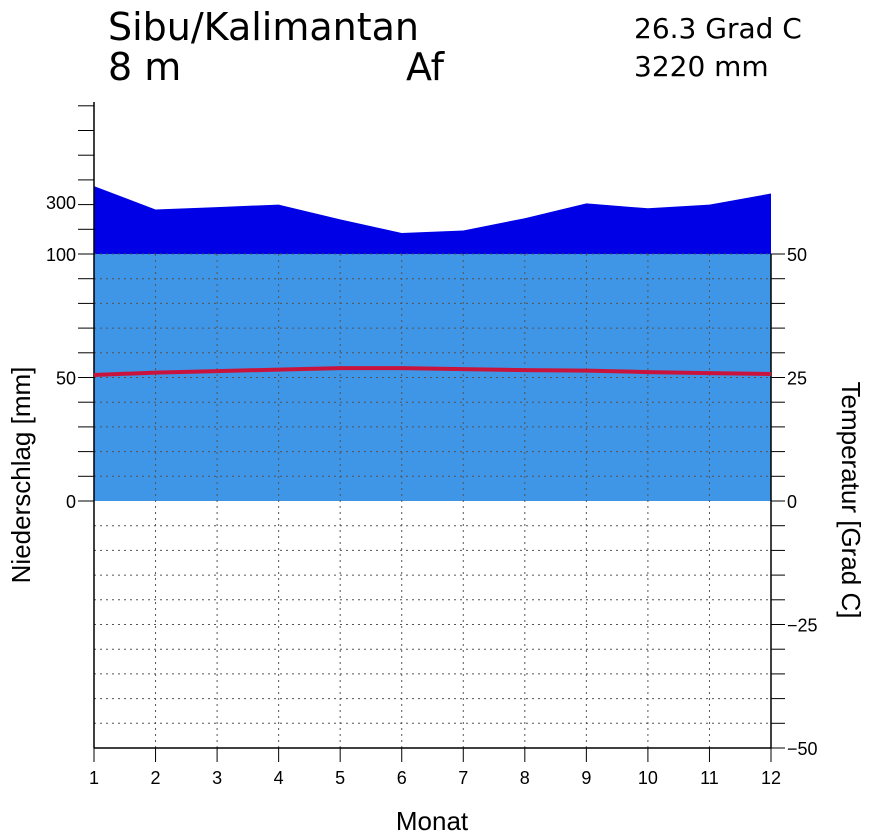  What do you see at coordinates (701, 66) in the screenshot?
I see `annual-precipitation: 3220 mm` at bounding box center [701, 66].